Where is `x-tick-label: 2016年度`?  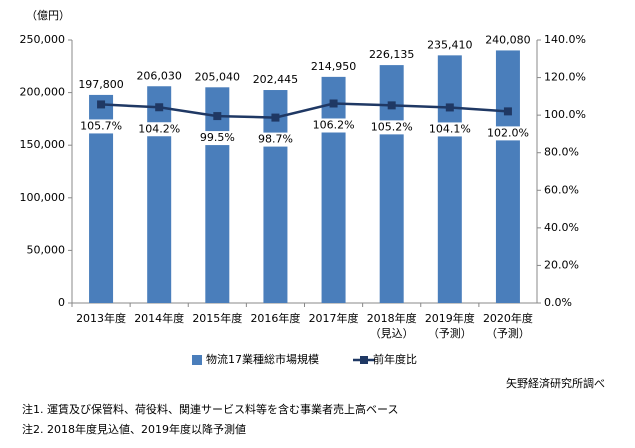
x-tick-label: 2016年度 is located at coordinates (275, 318).